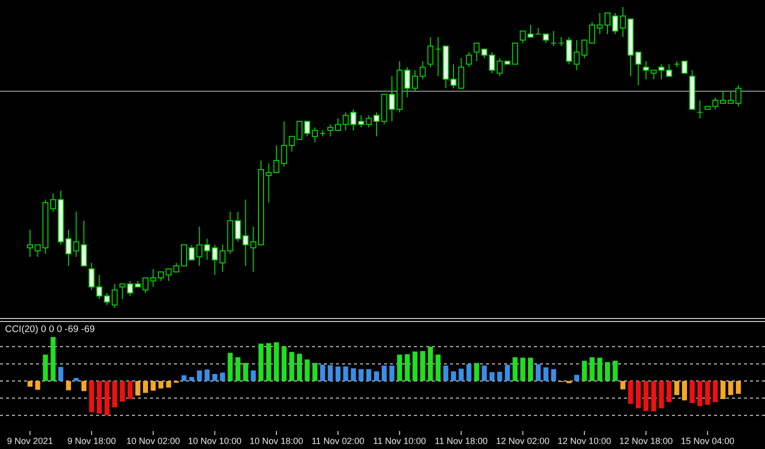  What do you see at coordinates (50, 329) in the screenshot?
I see `chart-title: CCI(20) 0 0 0 -69 -69` at bounding box center [50, 329].